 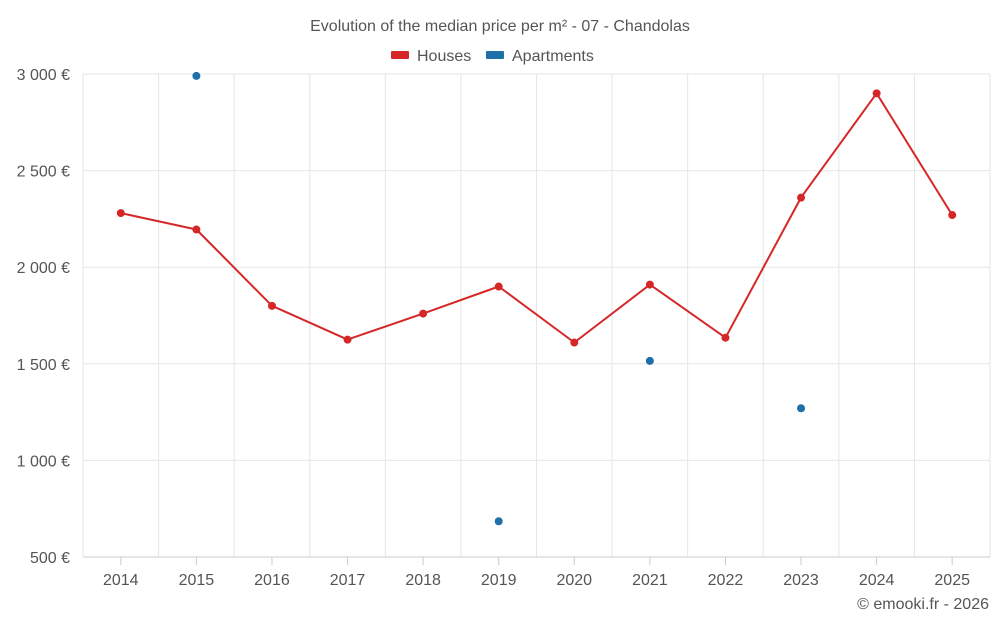 What do you see at coordinates (50, 558) in the screenshot?
I see `y-tick-label: 500 €` at bounding box center [50, 558].